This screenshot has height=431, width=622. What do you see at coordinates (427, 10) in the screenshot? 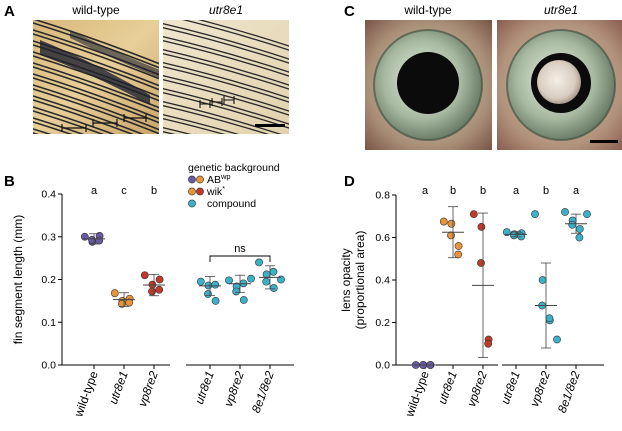
I see `label-wild-type-eye: wild-type` at bounding box center [427, 10].